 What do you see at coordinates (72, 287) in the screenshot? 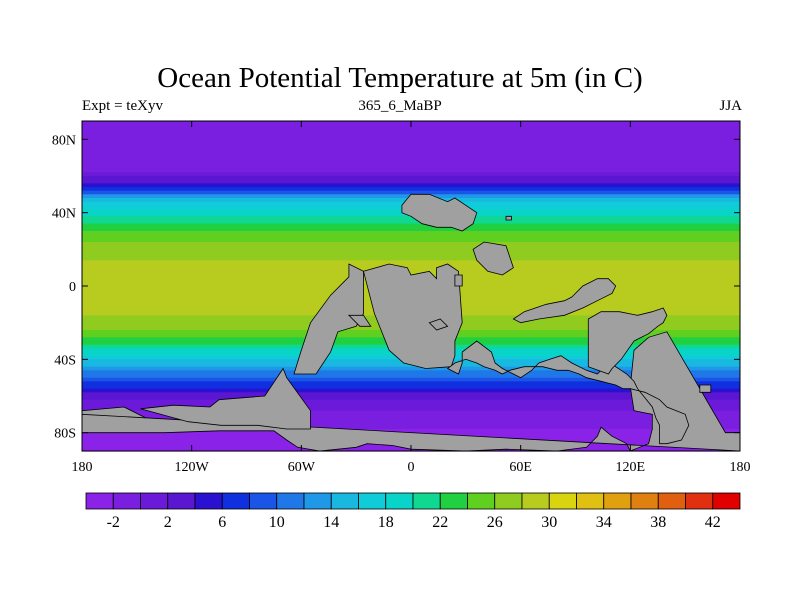
I see `y-tick-label: 0` at bounding box center [72, 287].